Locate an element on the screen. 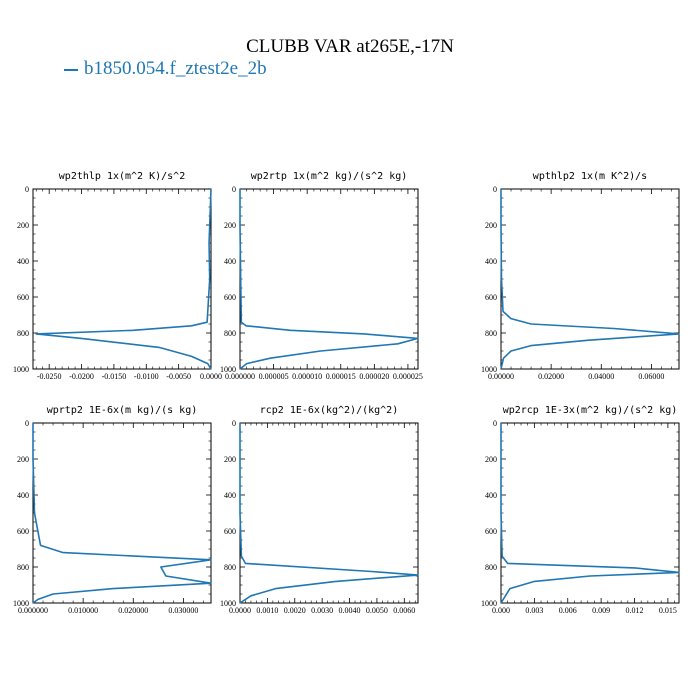 The image size is (700, 700). x-tick-label: 0.0010 is located at coordinates (267, 610).